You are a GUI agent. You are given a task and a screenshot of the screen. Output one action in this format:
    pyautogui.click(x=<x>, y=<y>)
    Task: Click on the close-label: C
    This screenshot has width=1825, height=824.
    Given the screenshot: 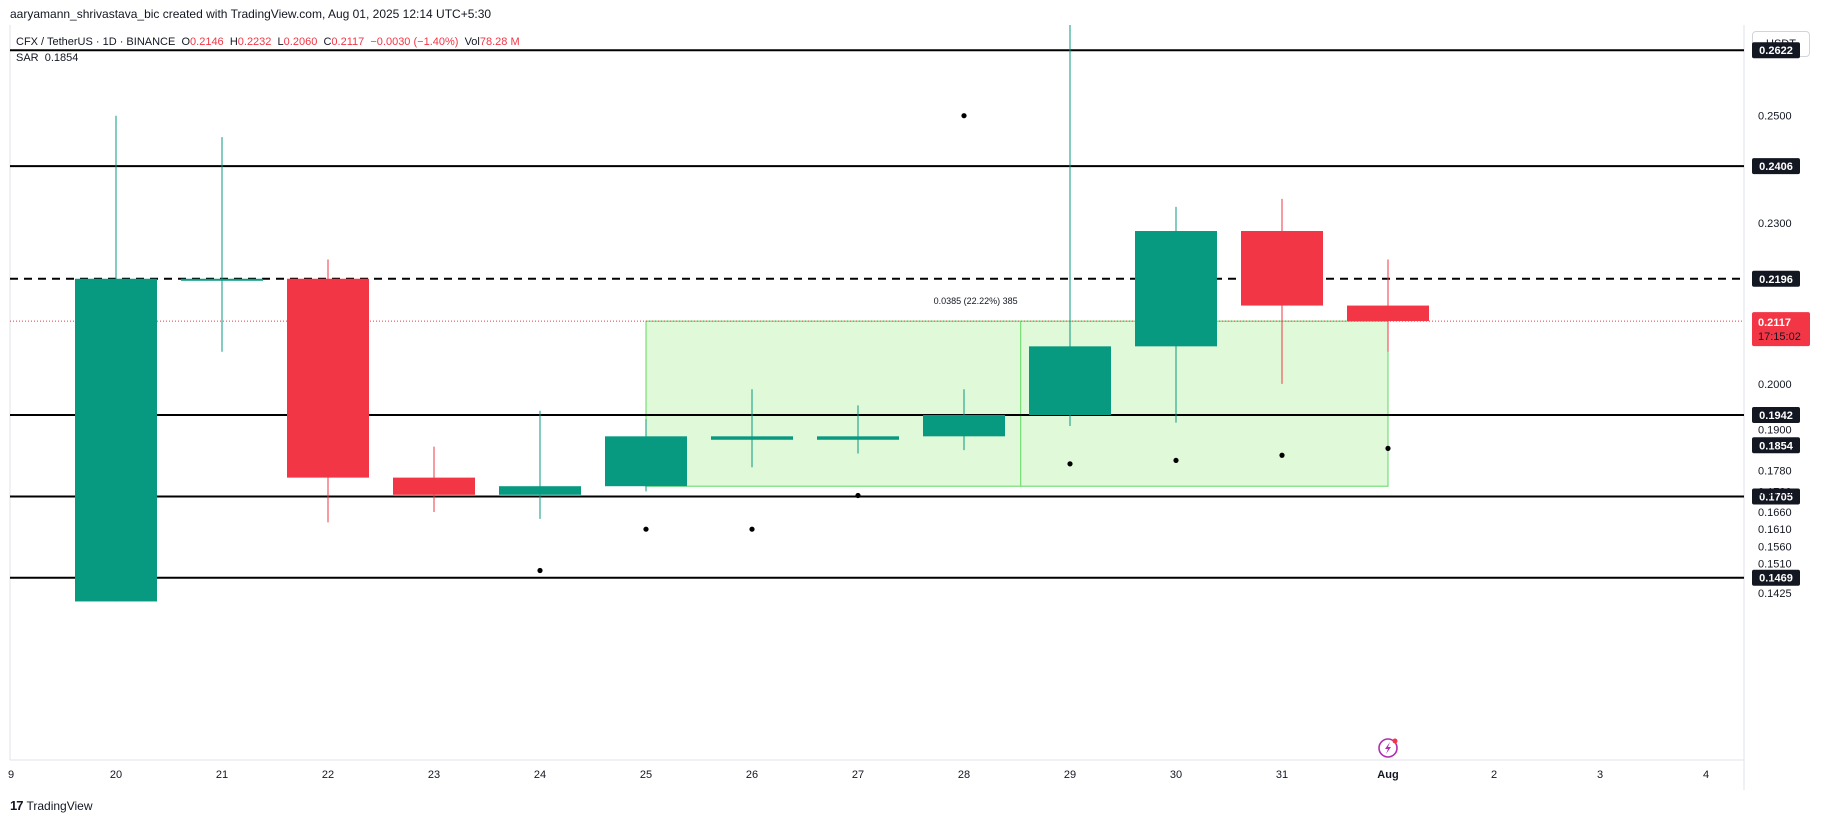 What is the action you would take?
    pyautogui.click(x=327, y=42)
    